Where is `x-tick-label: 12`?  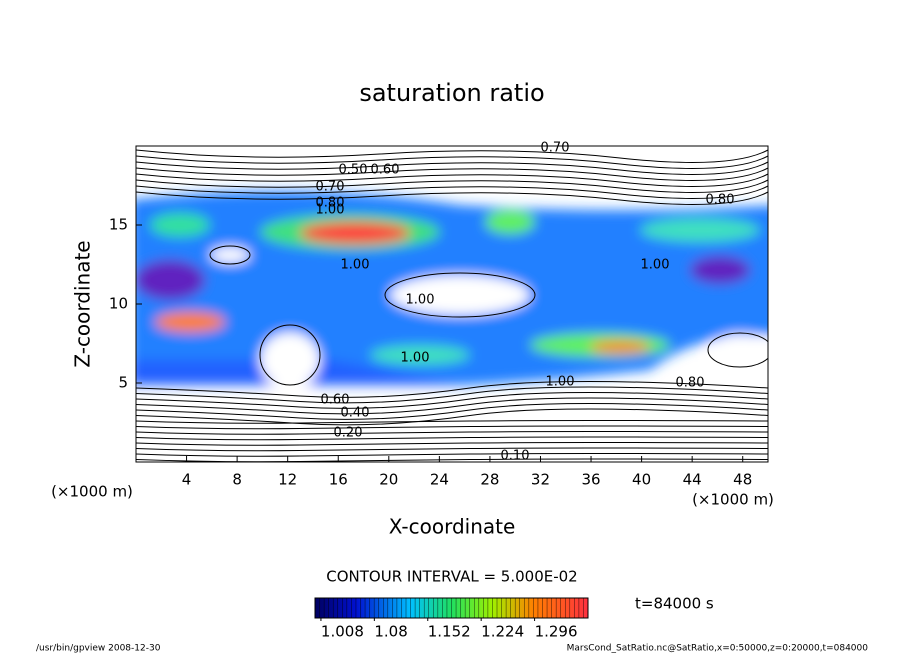 x-tick-label: 12 is located at coordinates (287, 480).